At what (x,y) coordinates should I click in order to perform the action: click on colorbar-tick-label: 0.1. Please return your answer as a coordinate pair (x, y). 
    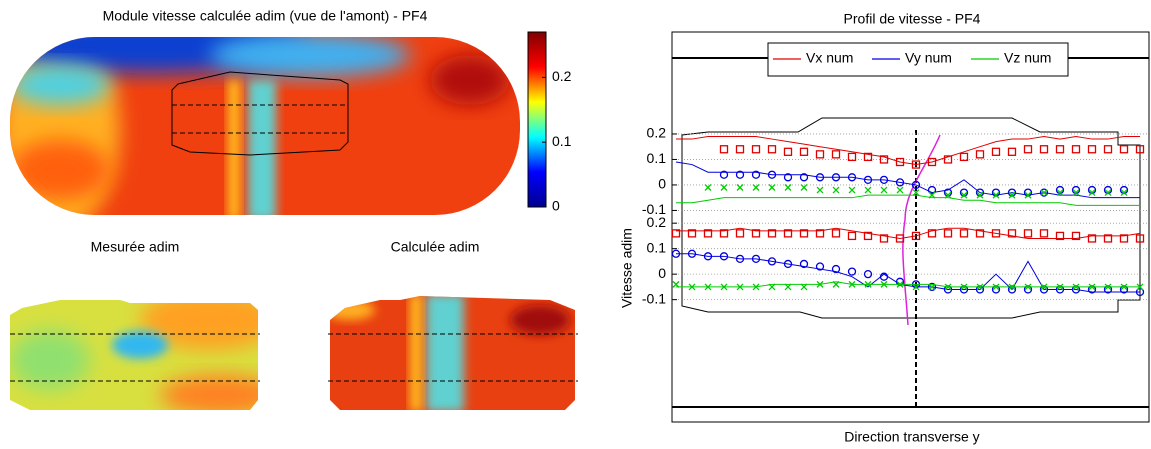
    Looking at the image, I should click on (562, 141).